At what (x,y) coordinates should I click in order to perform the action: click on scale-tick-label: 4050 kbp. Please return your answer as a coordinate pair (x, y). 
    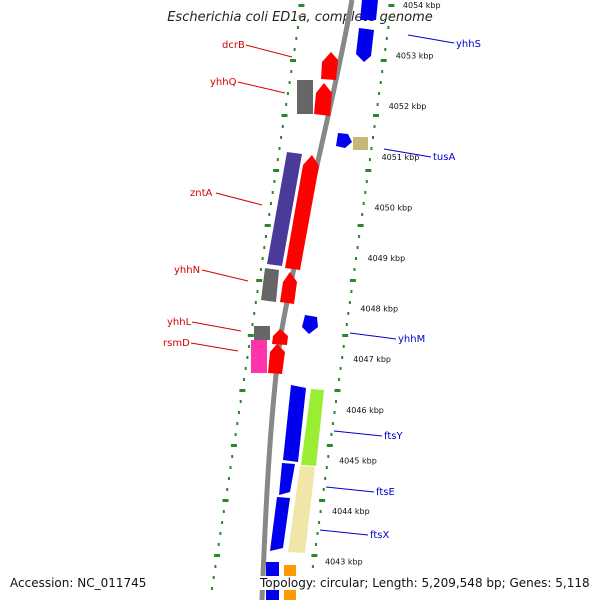
    Looking at the image, I should click on (394, 207).